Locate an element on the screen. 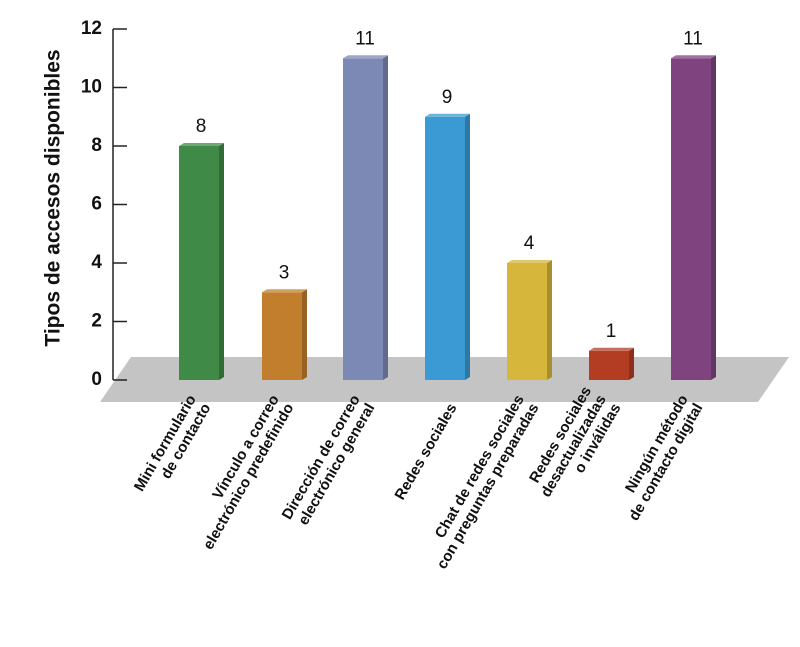  data-label: 4 is located at coordinates (529, 243).